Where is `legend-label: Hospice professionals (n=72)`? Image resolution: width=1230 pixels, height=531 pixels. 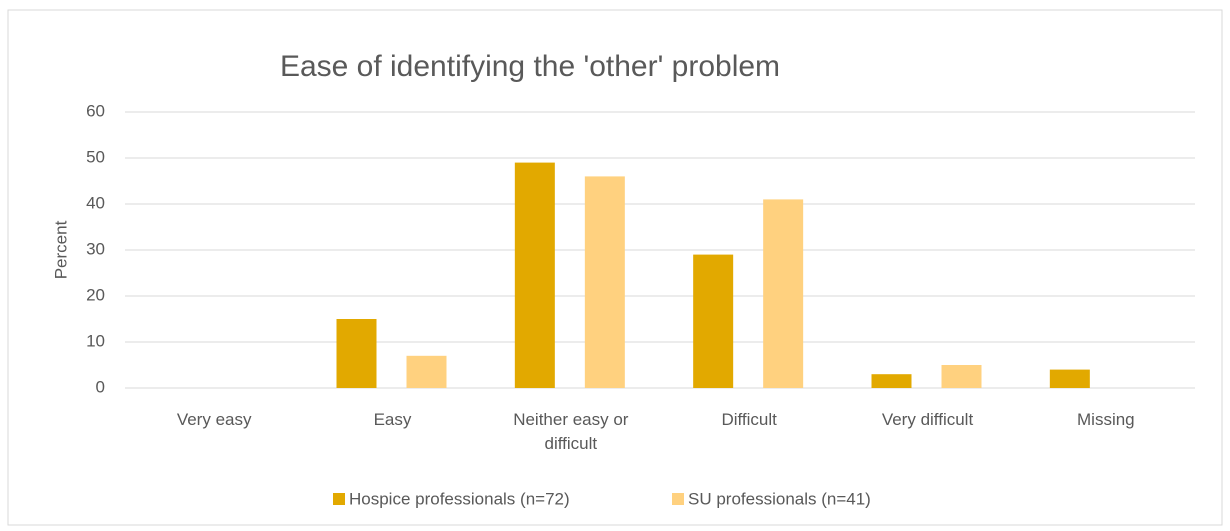 legend-label: Hospice professionals (n=72) is located at coordinates (459, 498).